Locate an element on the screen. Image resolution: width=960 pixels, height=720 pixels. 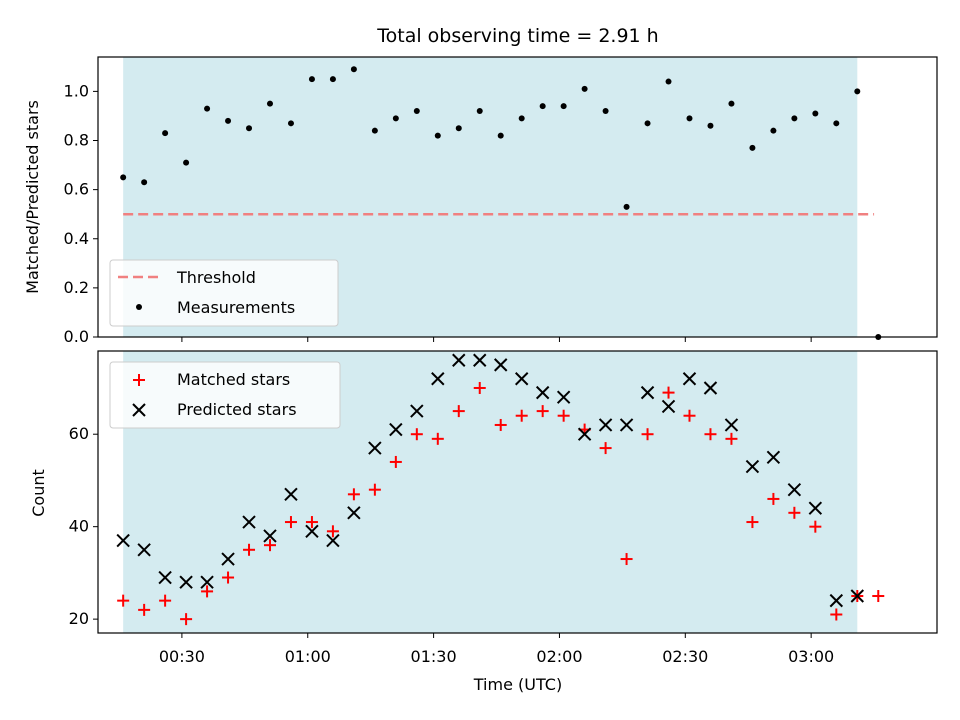
y-tick-label: 0.8 is located at coordinates (76, 140).